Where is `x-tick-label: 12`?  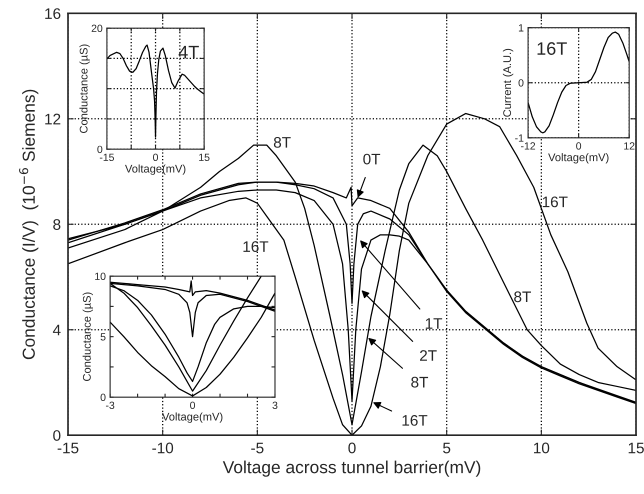 x-tick-label: 12 is located at coordinates (629, 146).